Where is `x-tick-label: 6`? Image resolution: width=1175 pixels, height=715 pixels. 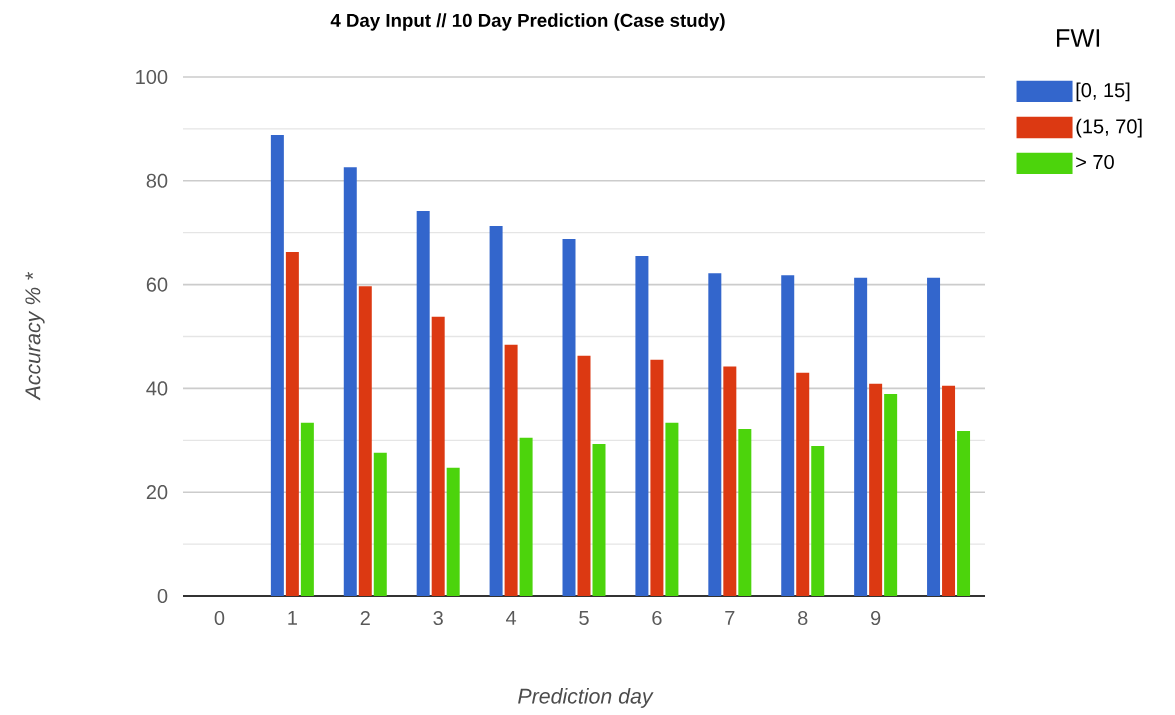 x-tick-label: 6 is located at coordinates (657, 618).